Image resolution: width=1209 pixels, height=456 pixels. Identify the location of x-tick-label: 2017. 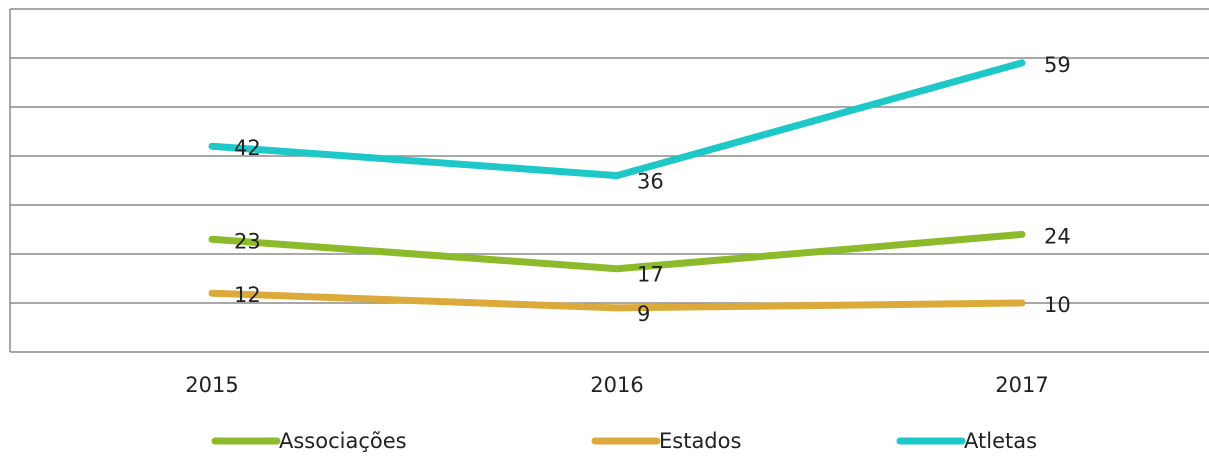
(1021, 385).